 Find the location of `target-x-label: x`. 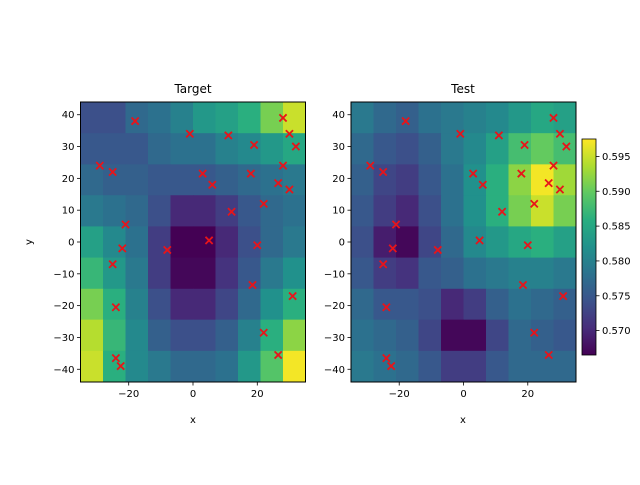

target-x-label: x is located at coordinates (193, 420).